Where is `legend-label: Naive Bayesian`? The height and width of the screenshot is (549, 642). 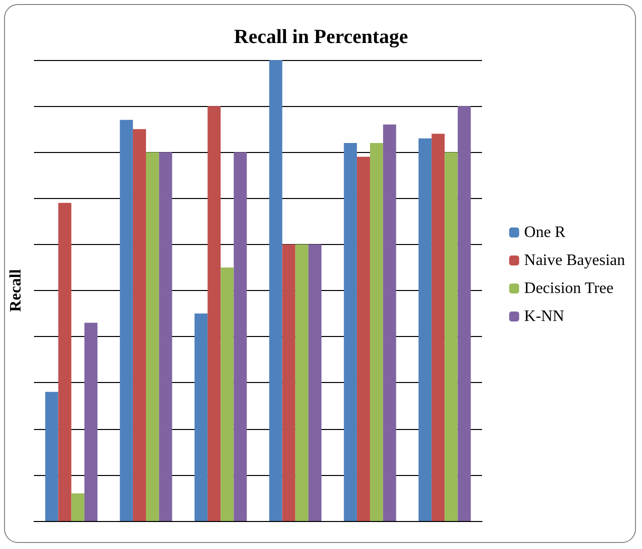 legend-label: Naive Bayesian is located at coordinates (575, 260).